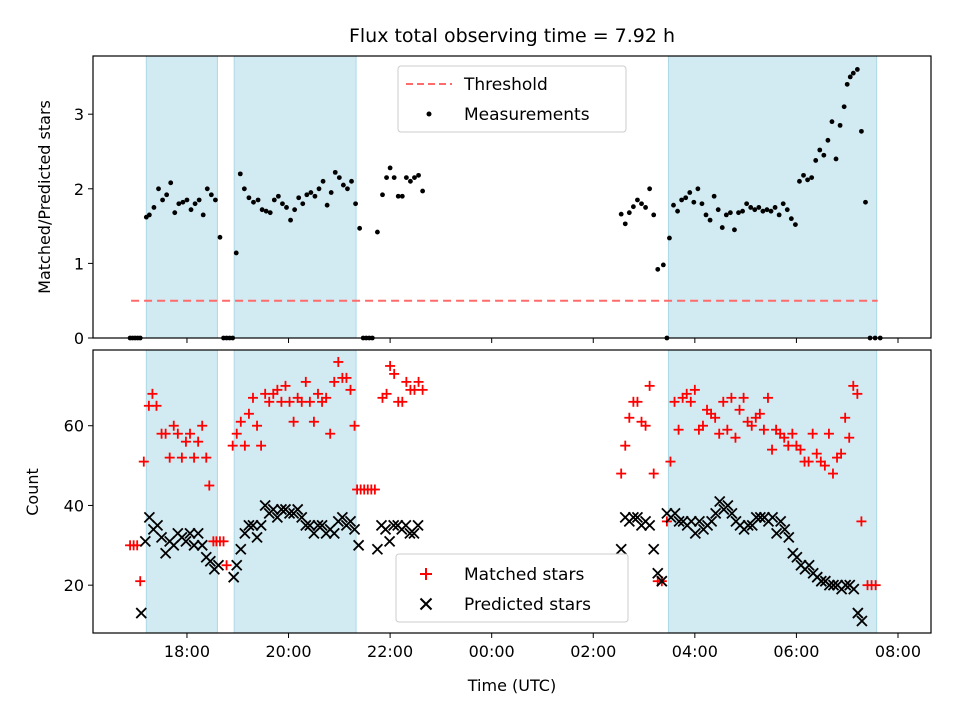 The image size is (960, 720). I want to click on legend-measurements-label: Measurements, so click(527, 115).